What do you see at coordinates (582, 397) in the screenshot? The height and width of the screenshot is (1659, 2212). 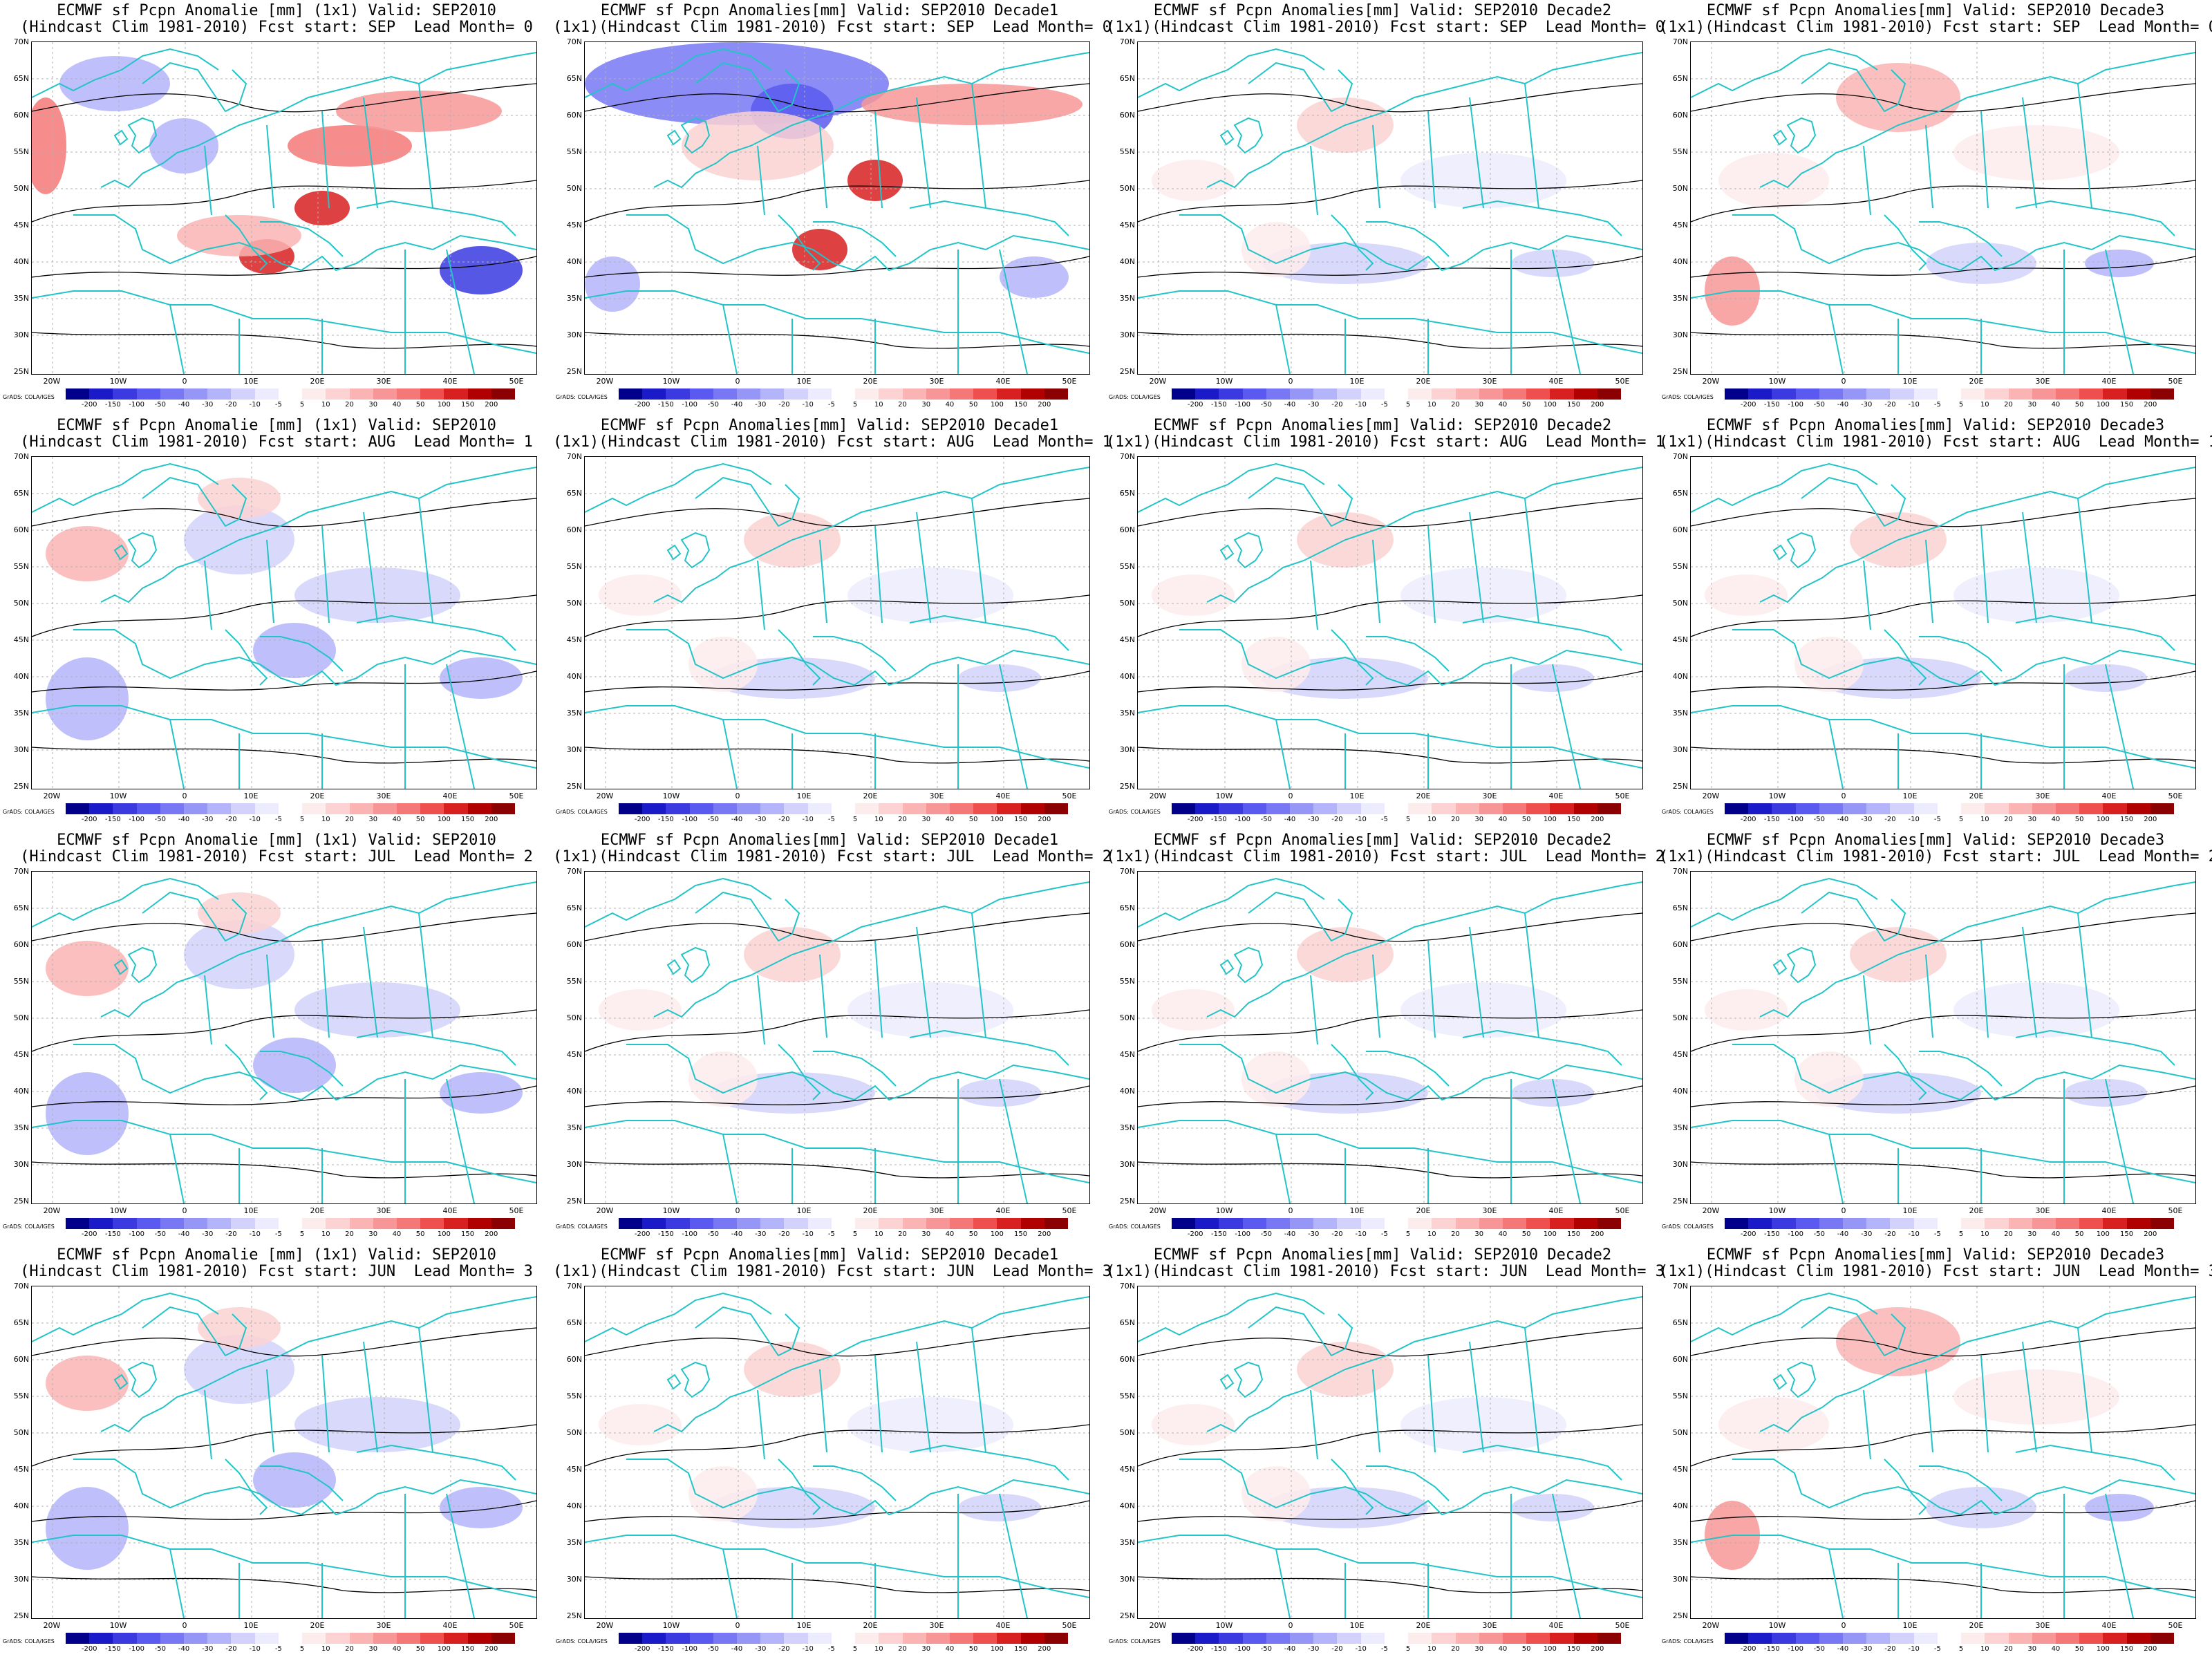 I see `grads-credit: GrADS: COLA/IGES` at bounding box center [582, 397].